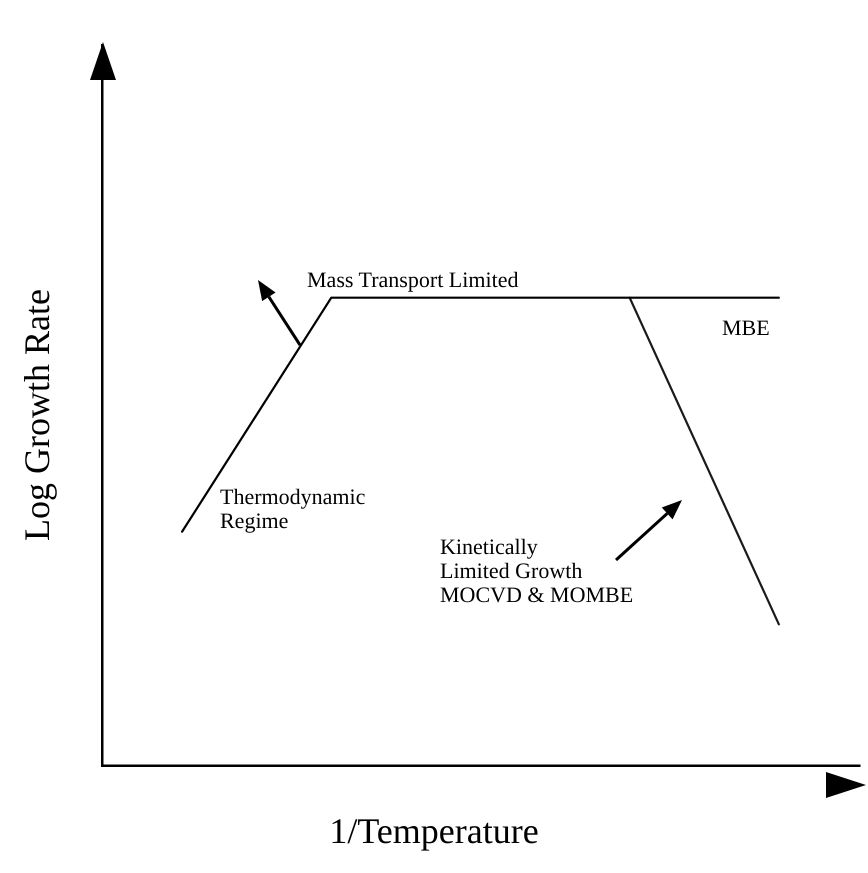  I want to click on text: Mass Transport Limited, so click(412, 279).